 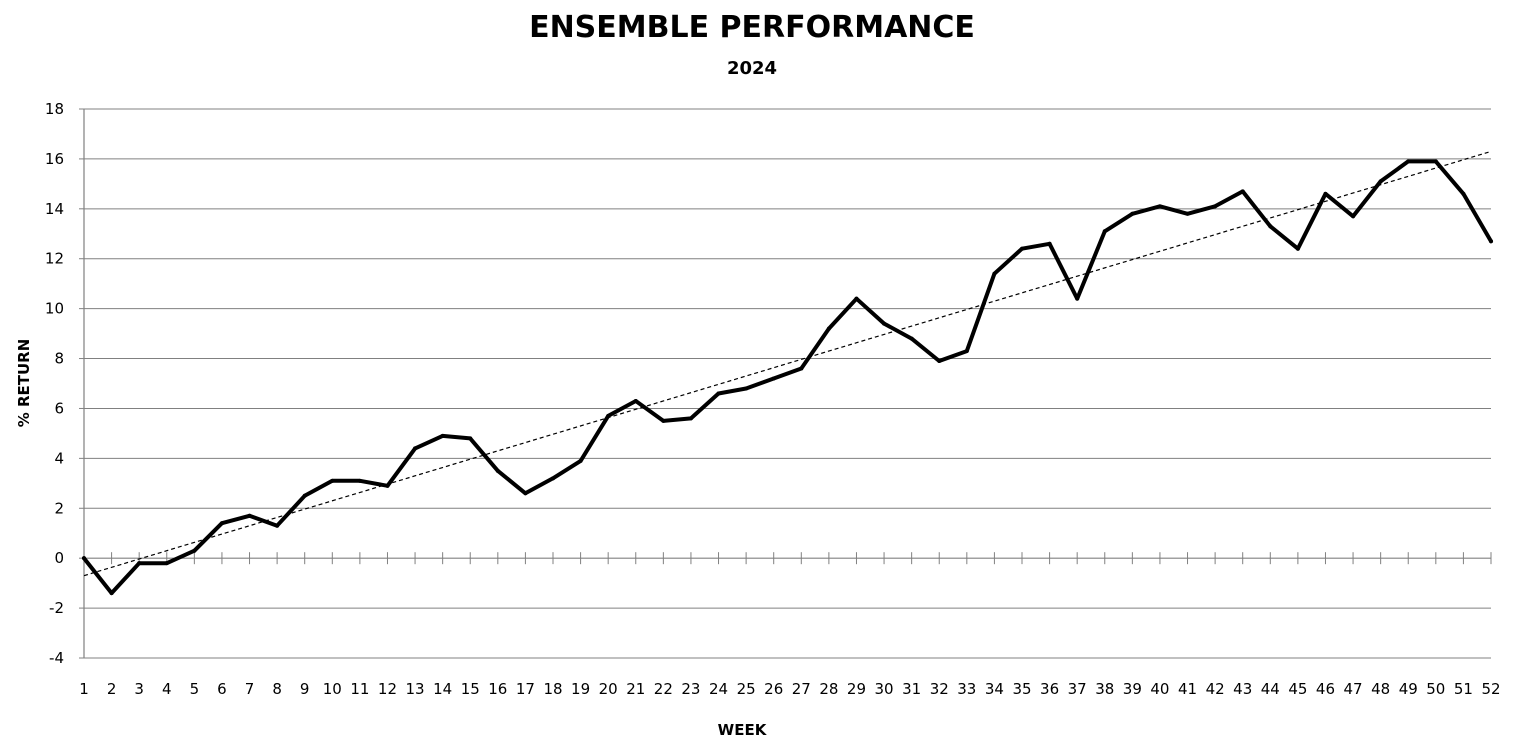 What do you see at coordinates (84, 689) in the screenshot?
I see `x-tick-label: 1` at bounding box center [84, 689].